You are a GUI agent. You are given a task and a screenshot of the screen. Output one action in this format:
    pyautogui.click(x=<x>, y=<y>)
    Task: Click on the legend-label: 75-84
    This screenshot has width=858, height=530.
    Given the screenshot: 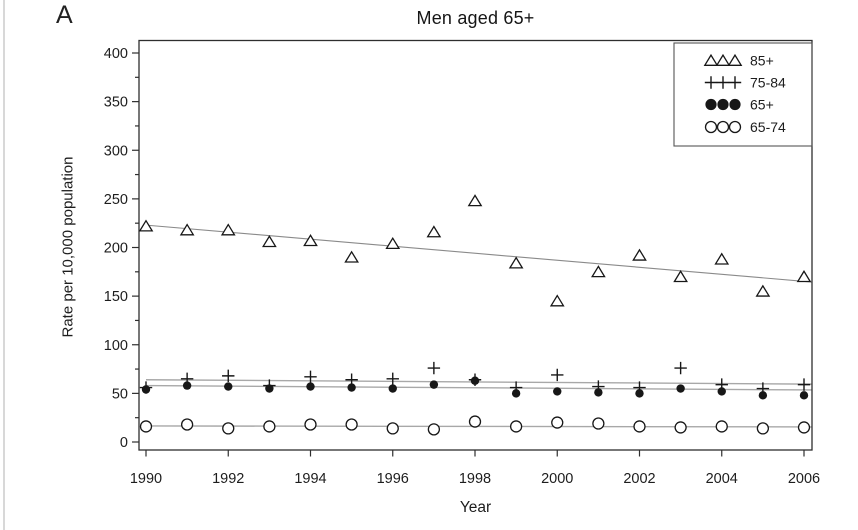 What is the action you would take?
    pyautogui.click(x=768, y=83)
    